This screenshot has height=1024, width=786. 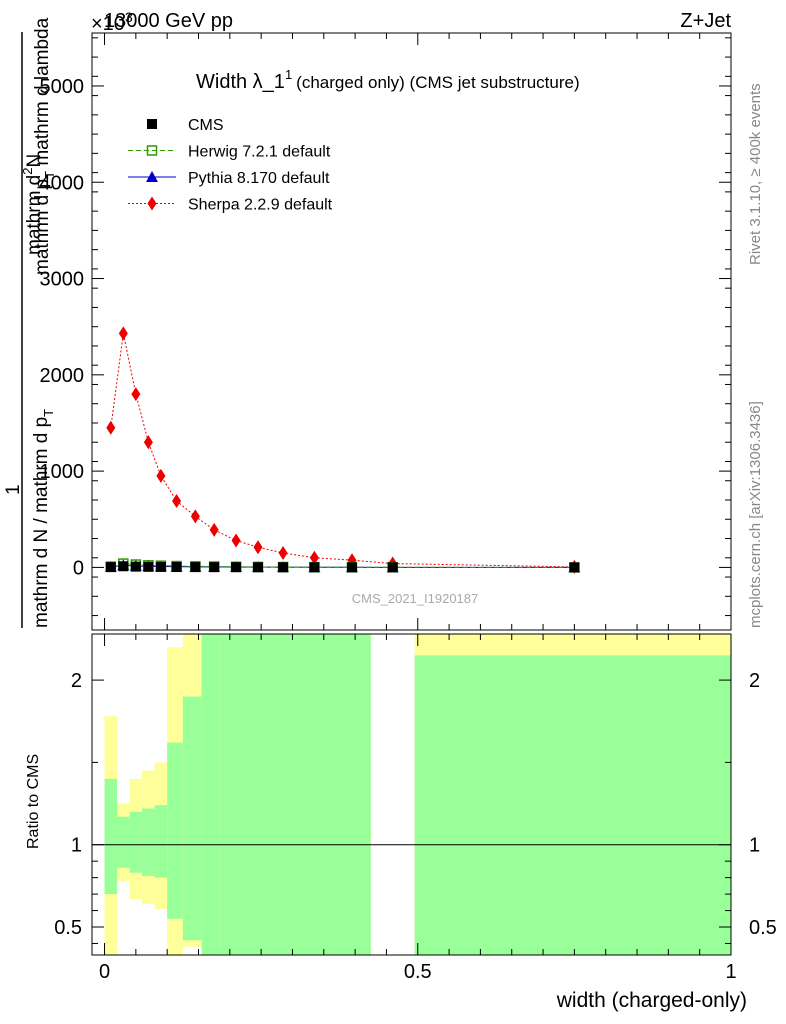 I want to click on main-y-tick-label: 5000, so click(x=62, y=87).